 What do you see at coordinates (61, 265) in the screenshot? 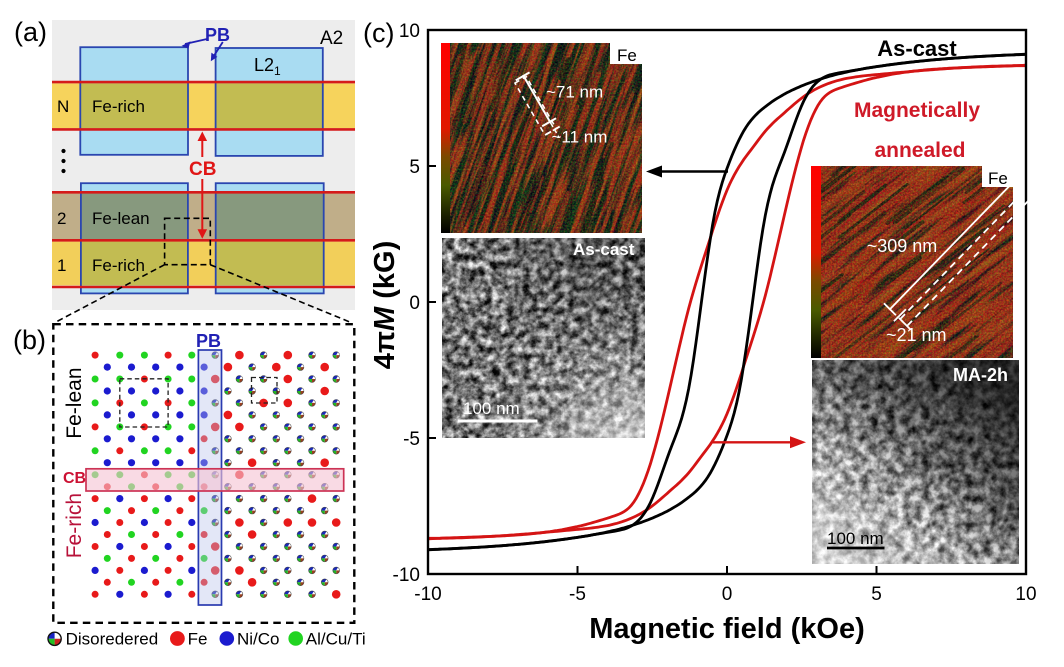
I see `svg-text: 1` at bounding box center [61, 265].